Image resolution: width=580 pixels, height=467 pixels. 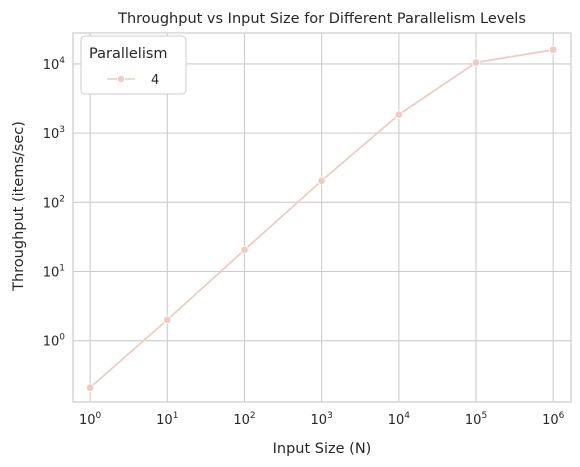 I want to click on x-axis-label: Input Size (N), so click(x=322, y=449).